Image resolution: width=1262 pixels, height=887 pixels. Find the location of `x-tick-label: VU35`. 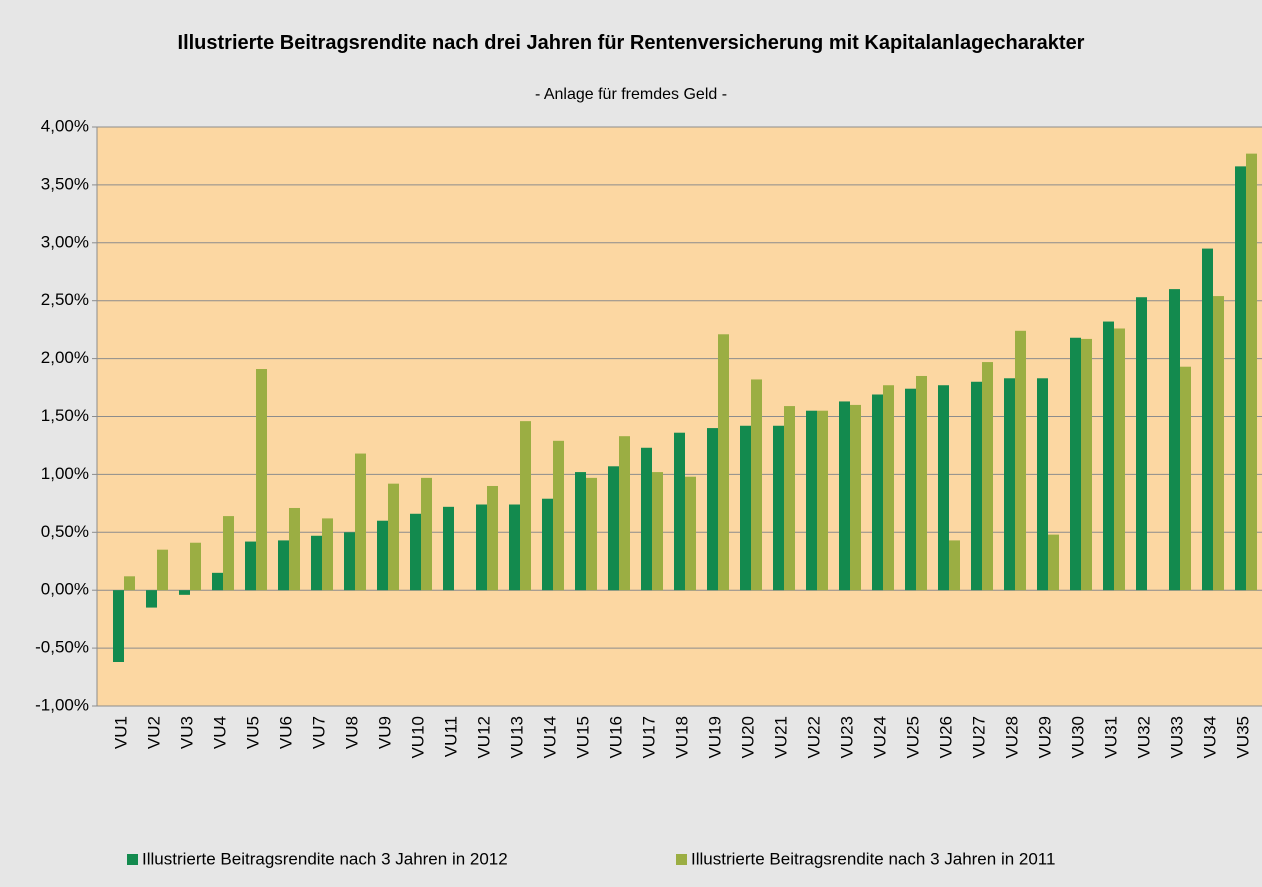

x-tick-label: VU35 is located at coordinates (1242, 737).